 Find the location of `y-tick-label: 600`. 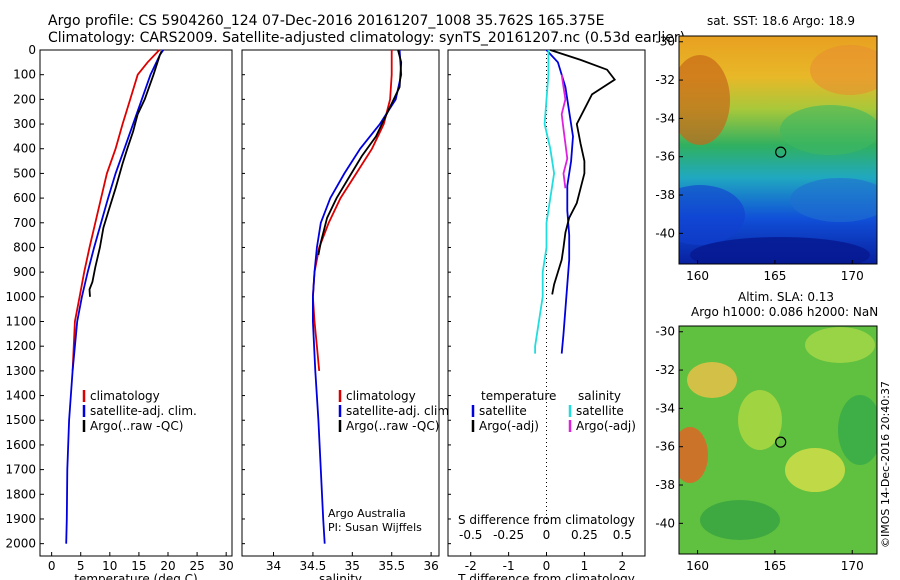

y-tick-label: 600 is located at coordinates (24, 198).